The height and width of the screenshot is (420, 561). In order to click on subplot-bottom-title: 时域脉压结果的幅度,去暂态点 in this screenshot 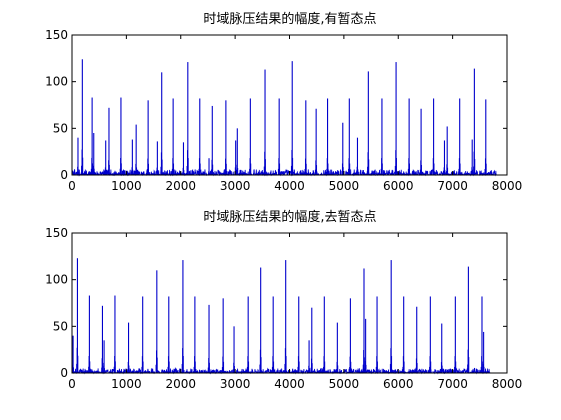, I will do `click(289, 217)`.